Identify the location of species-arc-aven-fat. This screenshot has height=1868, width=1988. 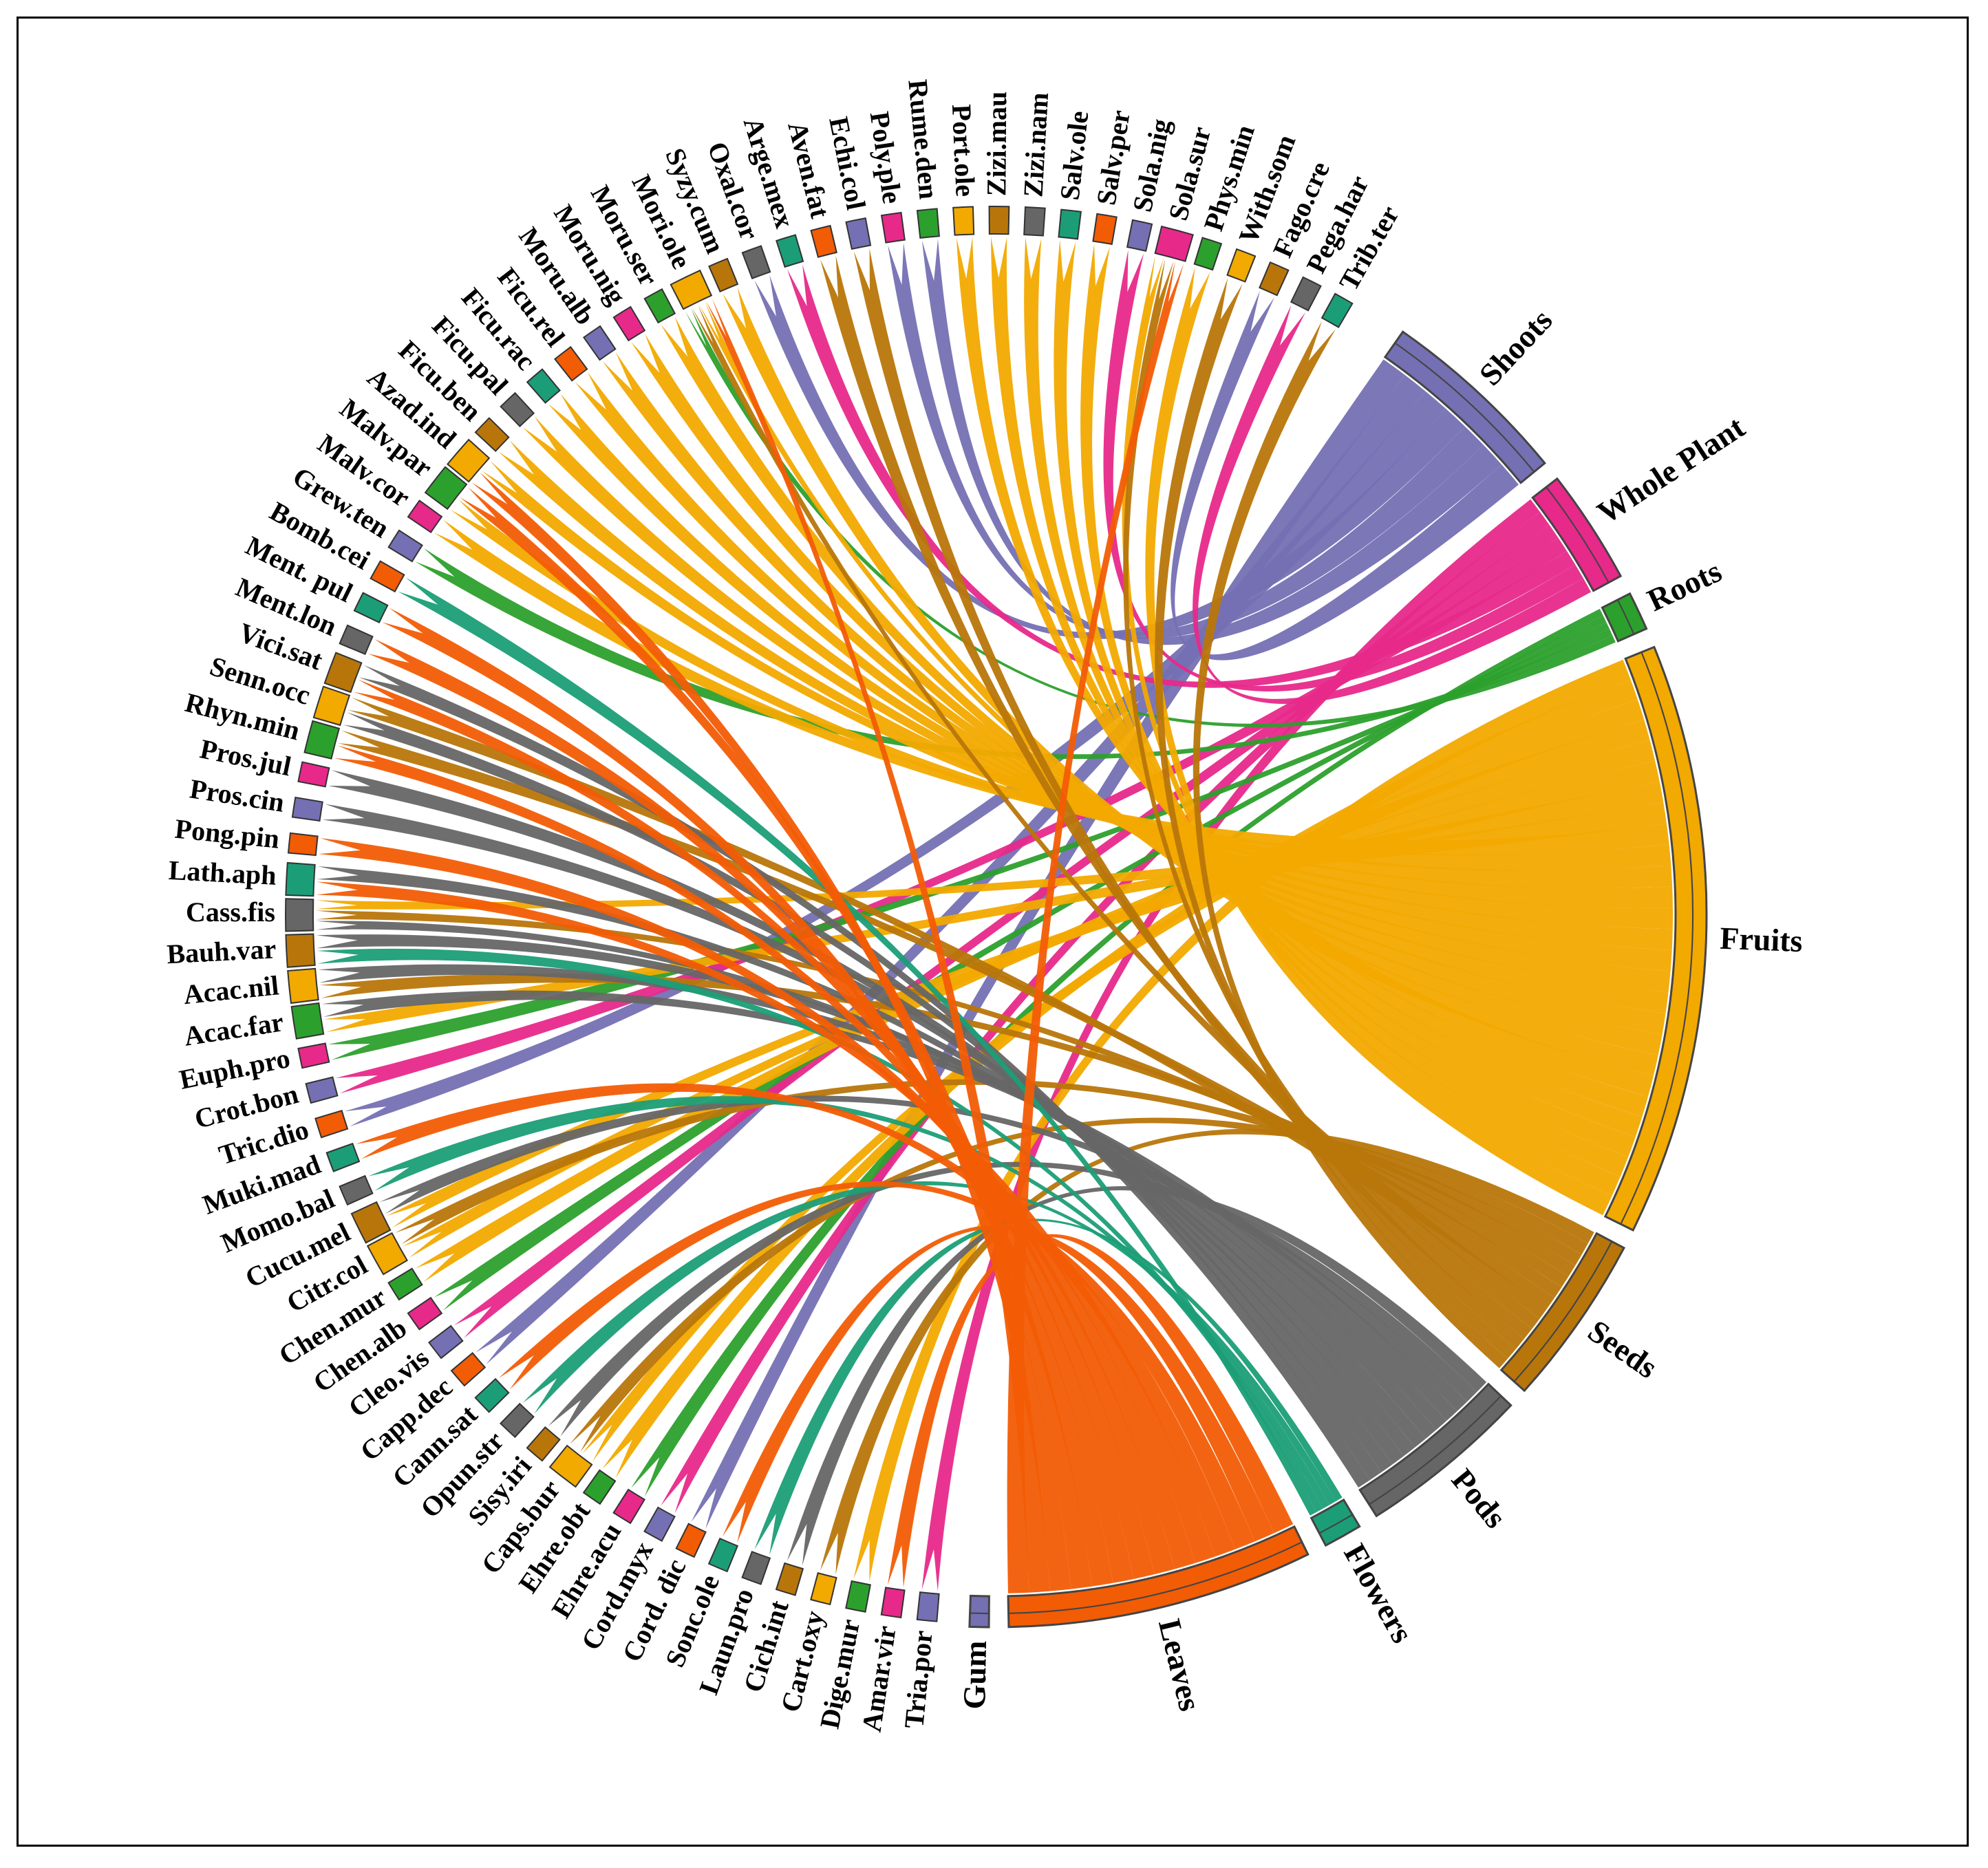
(824, 241).